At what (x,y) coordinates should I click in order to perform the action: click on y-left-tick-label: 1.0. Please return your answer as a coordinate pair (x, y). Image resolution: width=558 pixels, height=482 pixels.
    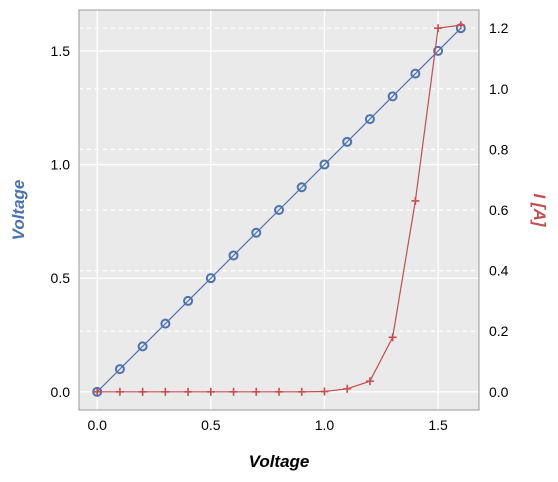
    Looking at the image, I should click on (61, 165).